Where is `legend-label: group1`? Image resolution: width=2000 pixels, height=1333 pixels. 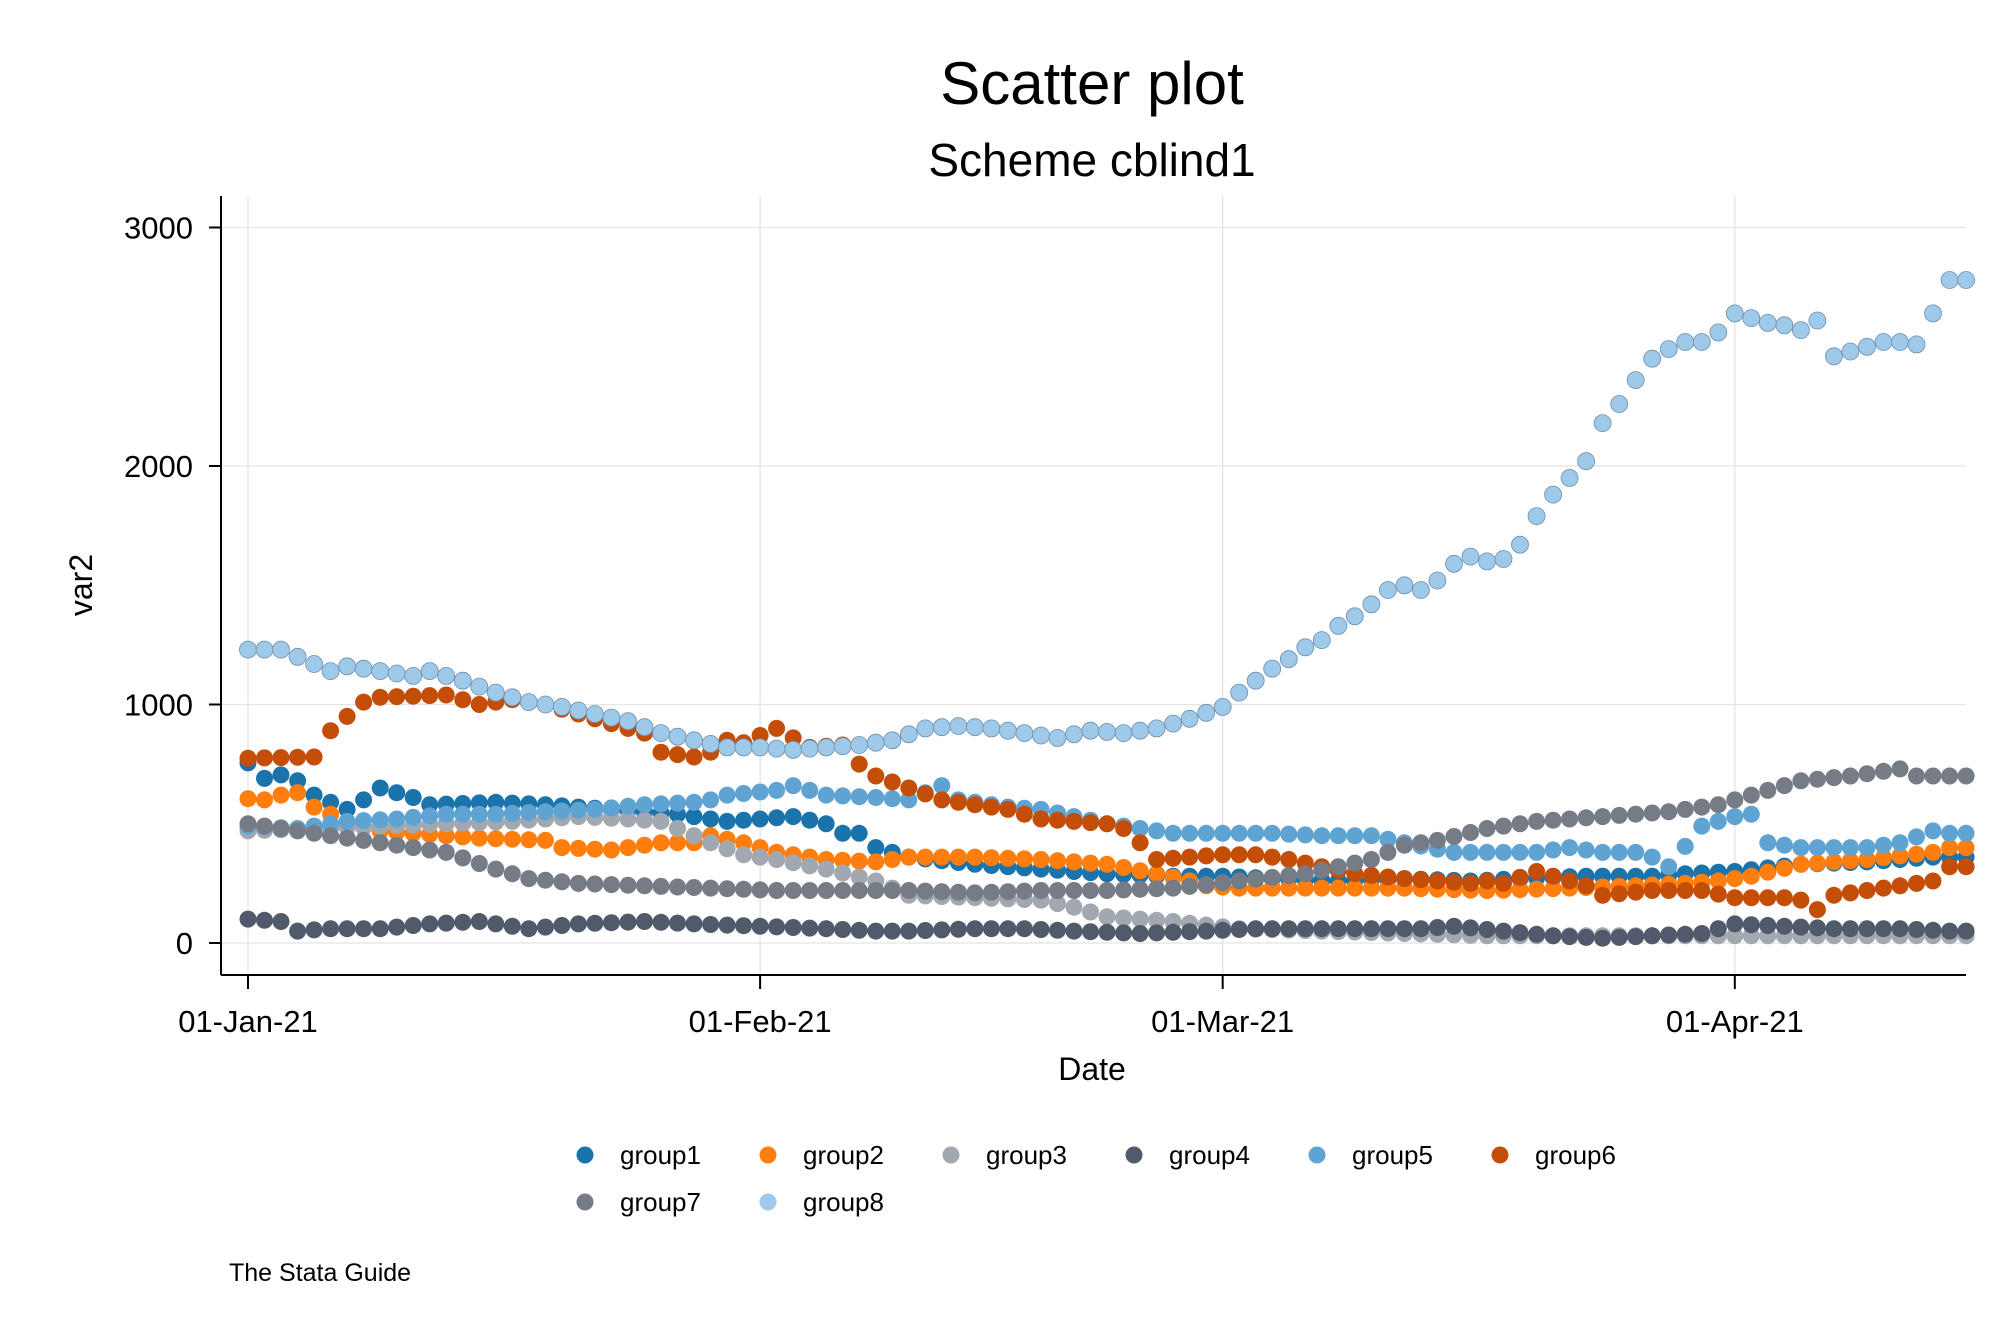 legend-label: group1 is located at coordinates (660, 1155).